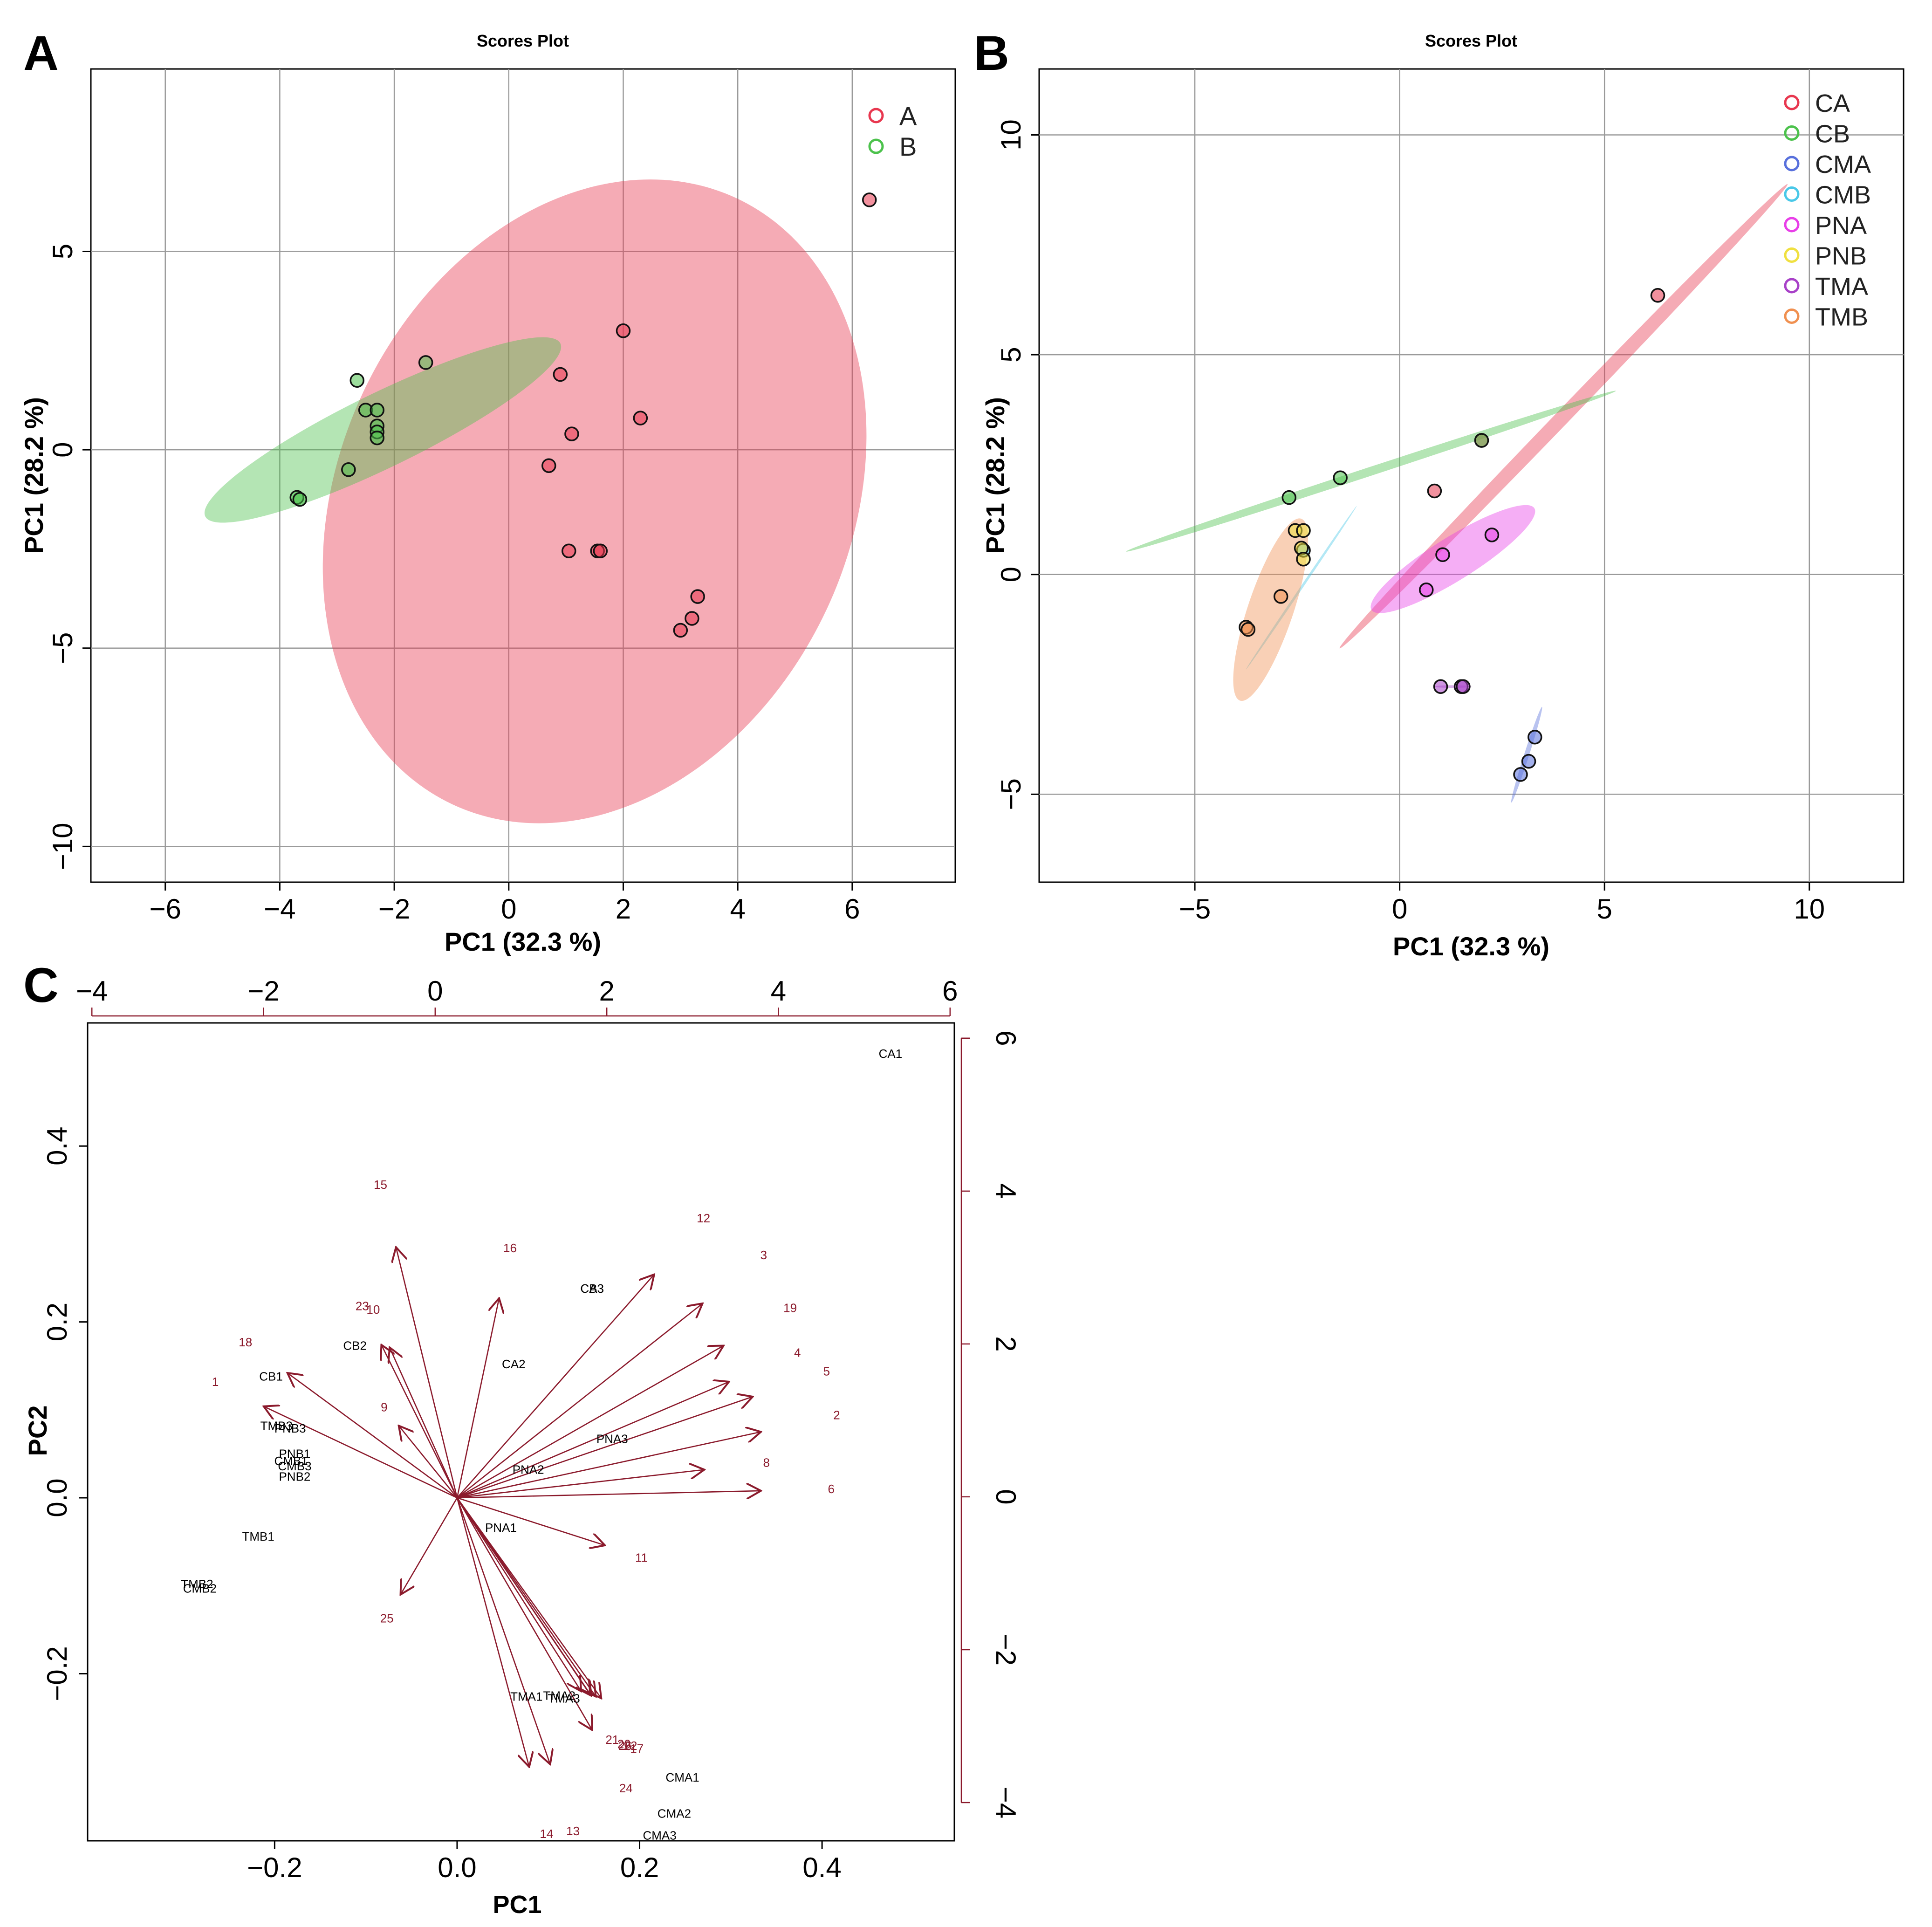 The width and height of the screenshot is (1932, 1927). I want to click on panel-b-legend-label-pnb: PNB, so click(1841, 256).